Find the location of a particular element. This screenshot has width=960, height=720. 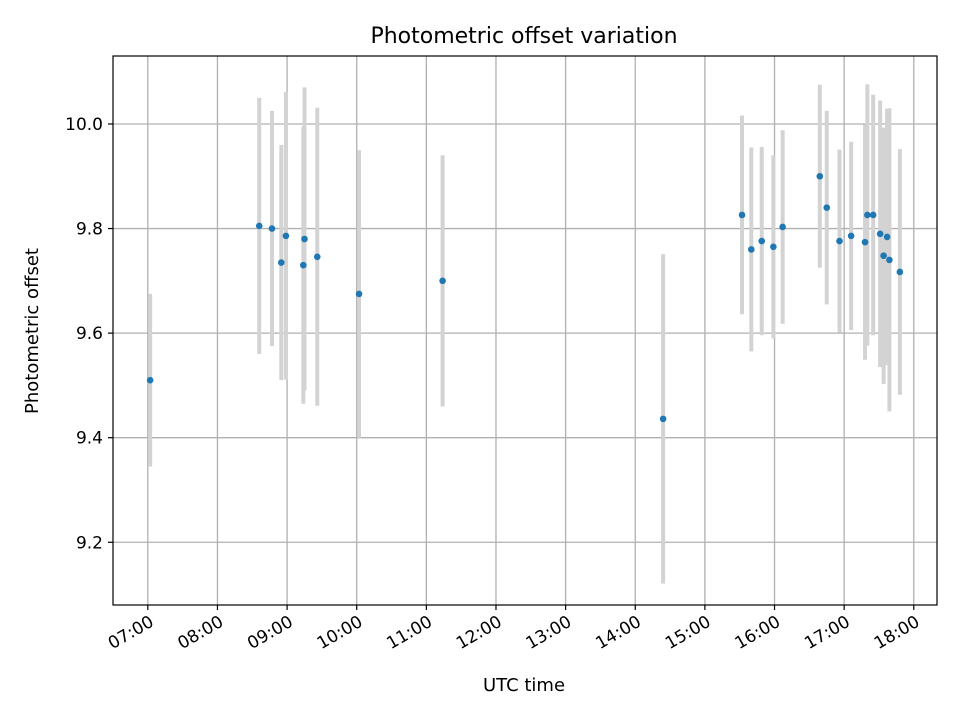

y-tick-label: 10.0 is located at coordinates (84, 125).